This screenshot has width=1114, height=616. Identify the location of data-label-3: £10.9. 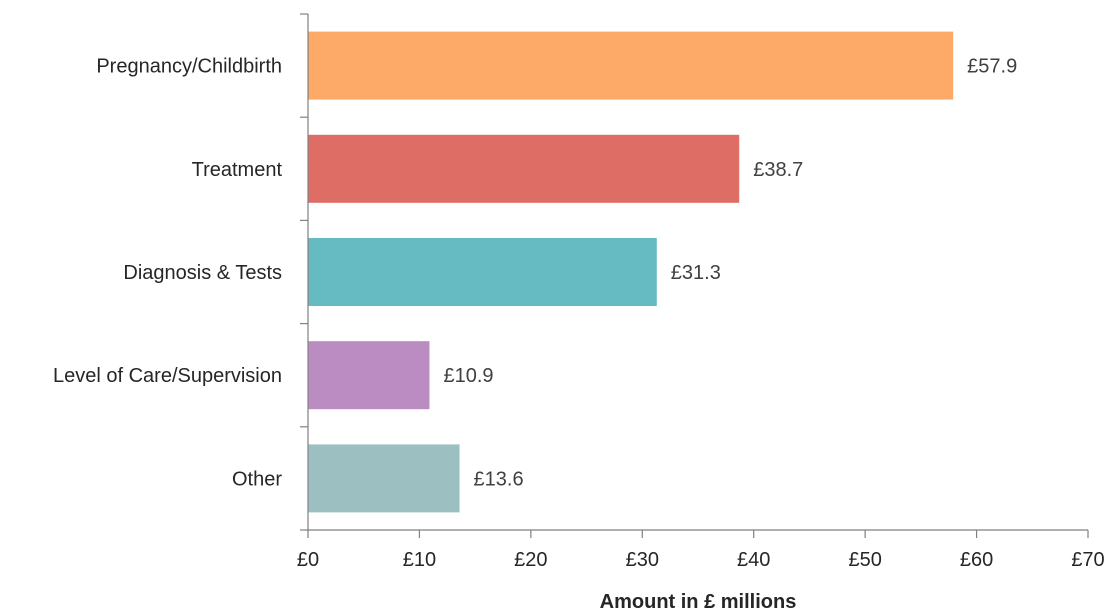
(468, 376).